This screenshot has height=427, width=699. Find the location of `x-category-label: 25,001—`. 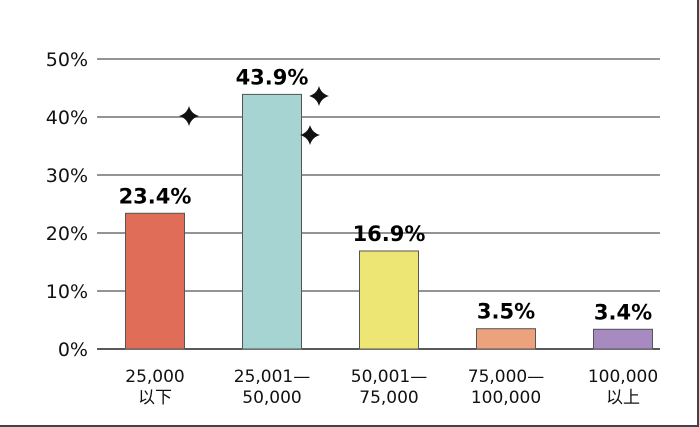

x-category-label: 25,001— is located at coordinates (272, 377).